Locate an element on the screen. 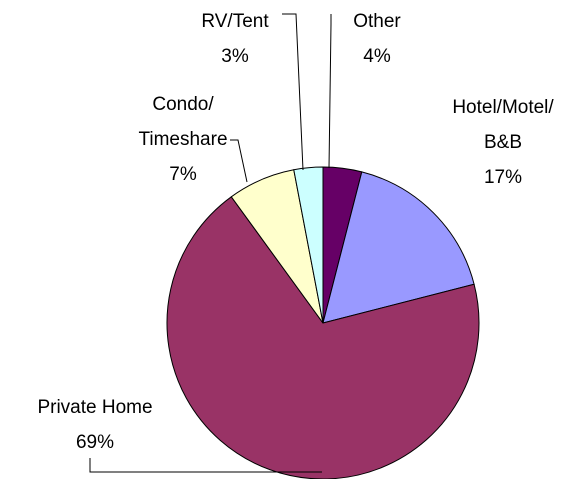 The width and height of the screenshot is (571, 479). slice-label: RV/Tent is located at coordinates (235, 21).